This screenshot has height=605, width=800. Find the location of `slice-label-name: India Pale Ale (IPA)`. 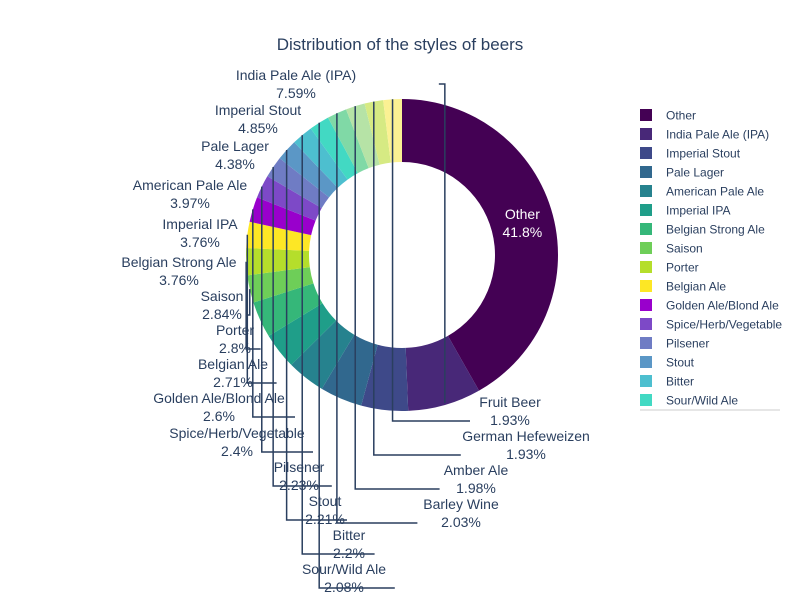

slice-label-name: India Pale Ale (IPA) is located at coordinates (296, 75).